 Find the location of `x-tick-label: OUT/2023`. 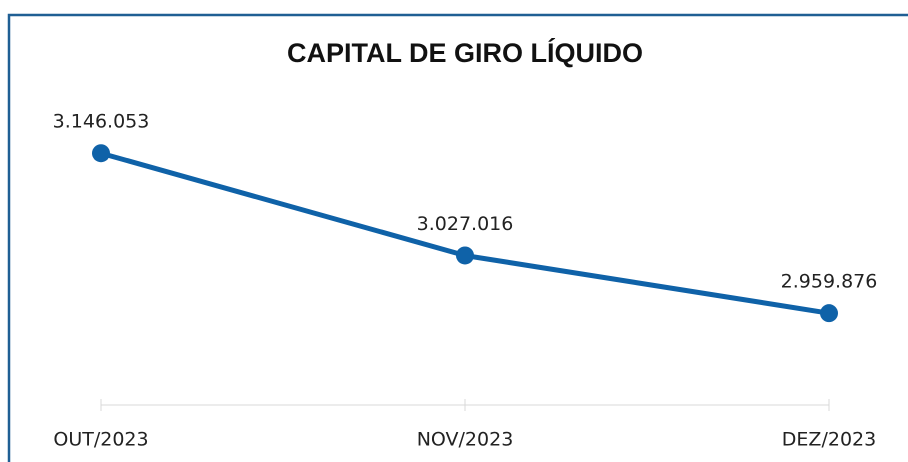

x-tick-label: OUT/2023 is located at coordinates (100, 440).